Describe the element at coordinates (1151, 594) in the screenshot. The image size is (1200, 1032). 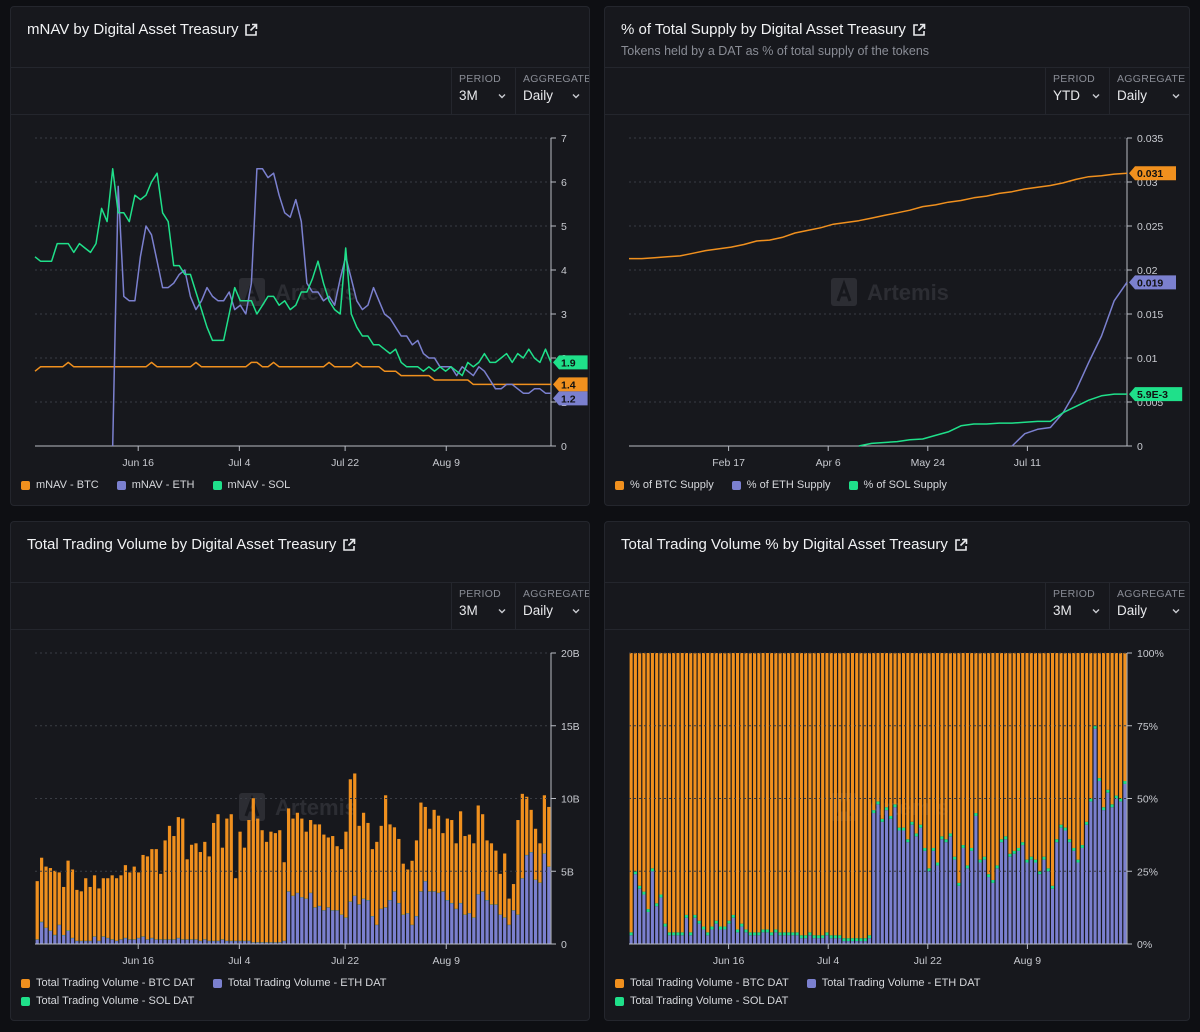
I see `aggregate-label: AGGREGATE` at that location.